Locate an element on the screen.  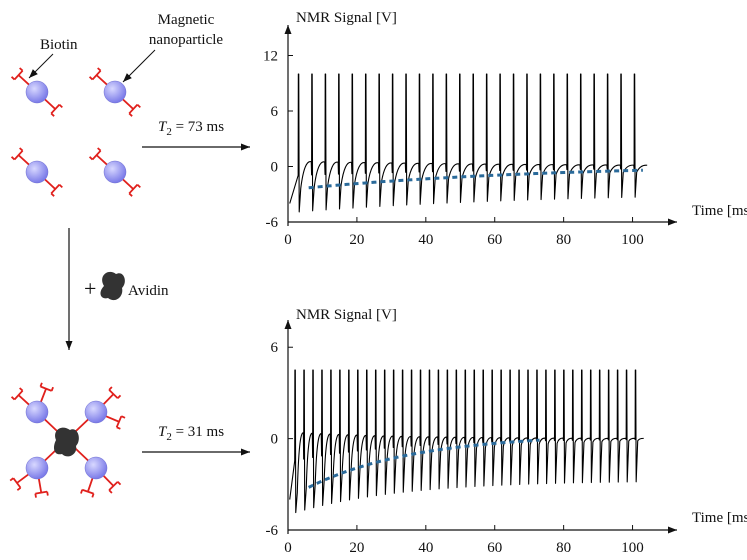
biotin-label: Biotin is located at coordinates (59, 45).